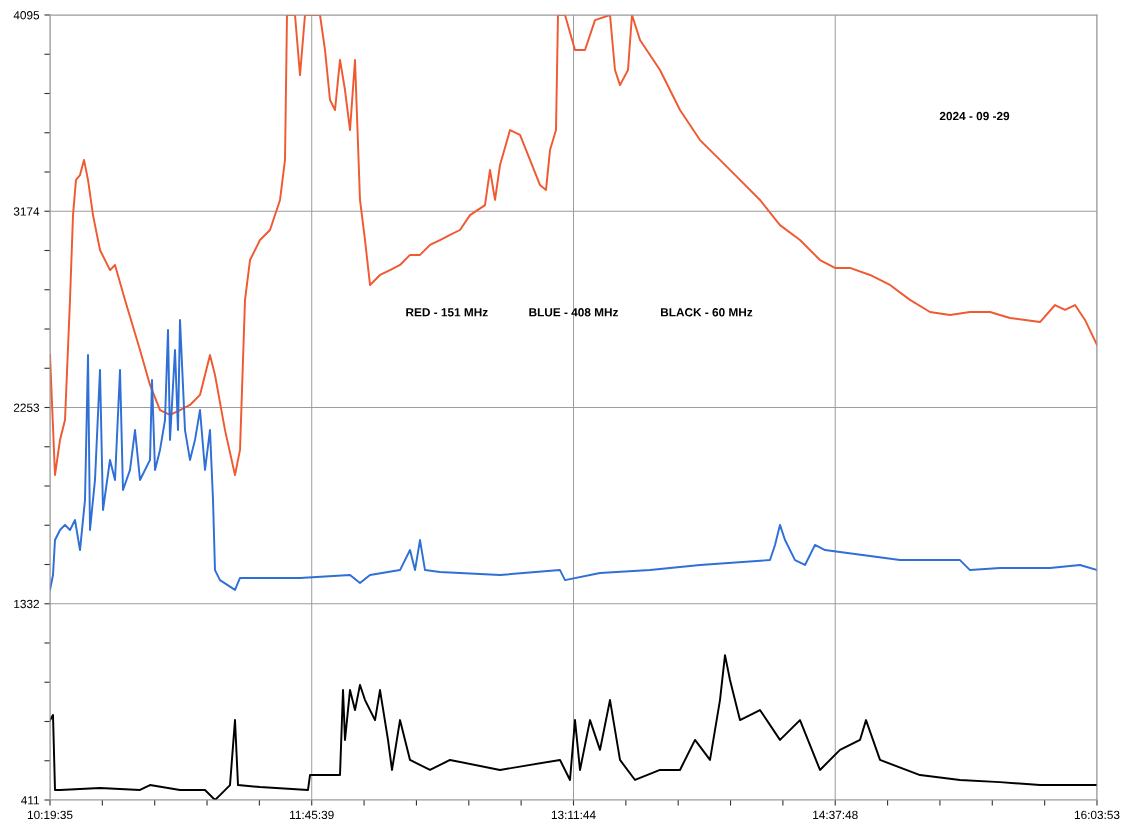 The height and width of the screenshot is (834, 1123). What do you see at coordinates (26, 407) in the screenshot?
I see `y-tick-label: 2253` at bounding box center [26, 407].